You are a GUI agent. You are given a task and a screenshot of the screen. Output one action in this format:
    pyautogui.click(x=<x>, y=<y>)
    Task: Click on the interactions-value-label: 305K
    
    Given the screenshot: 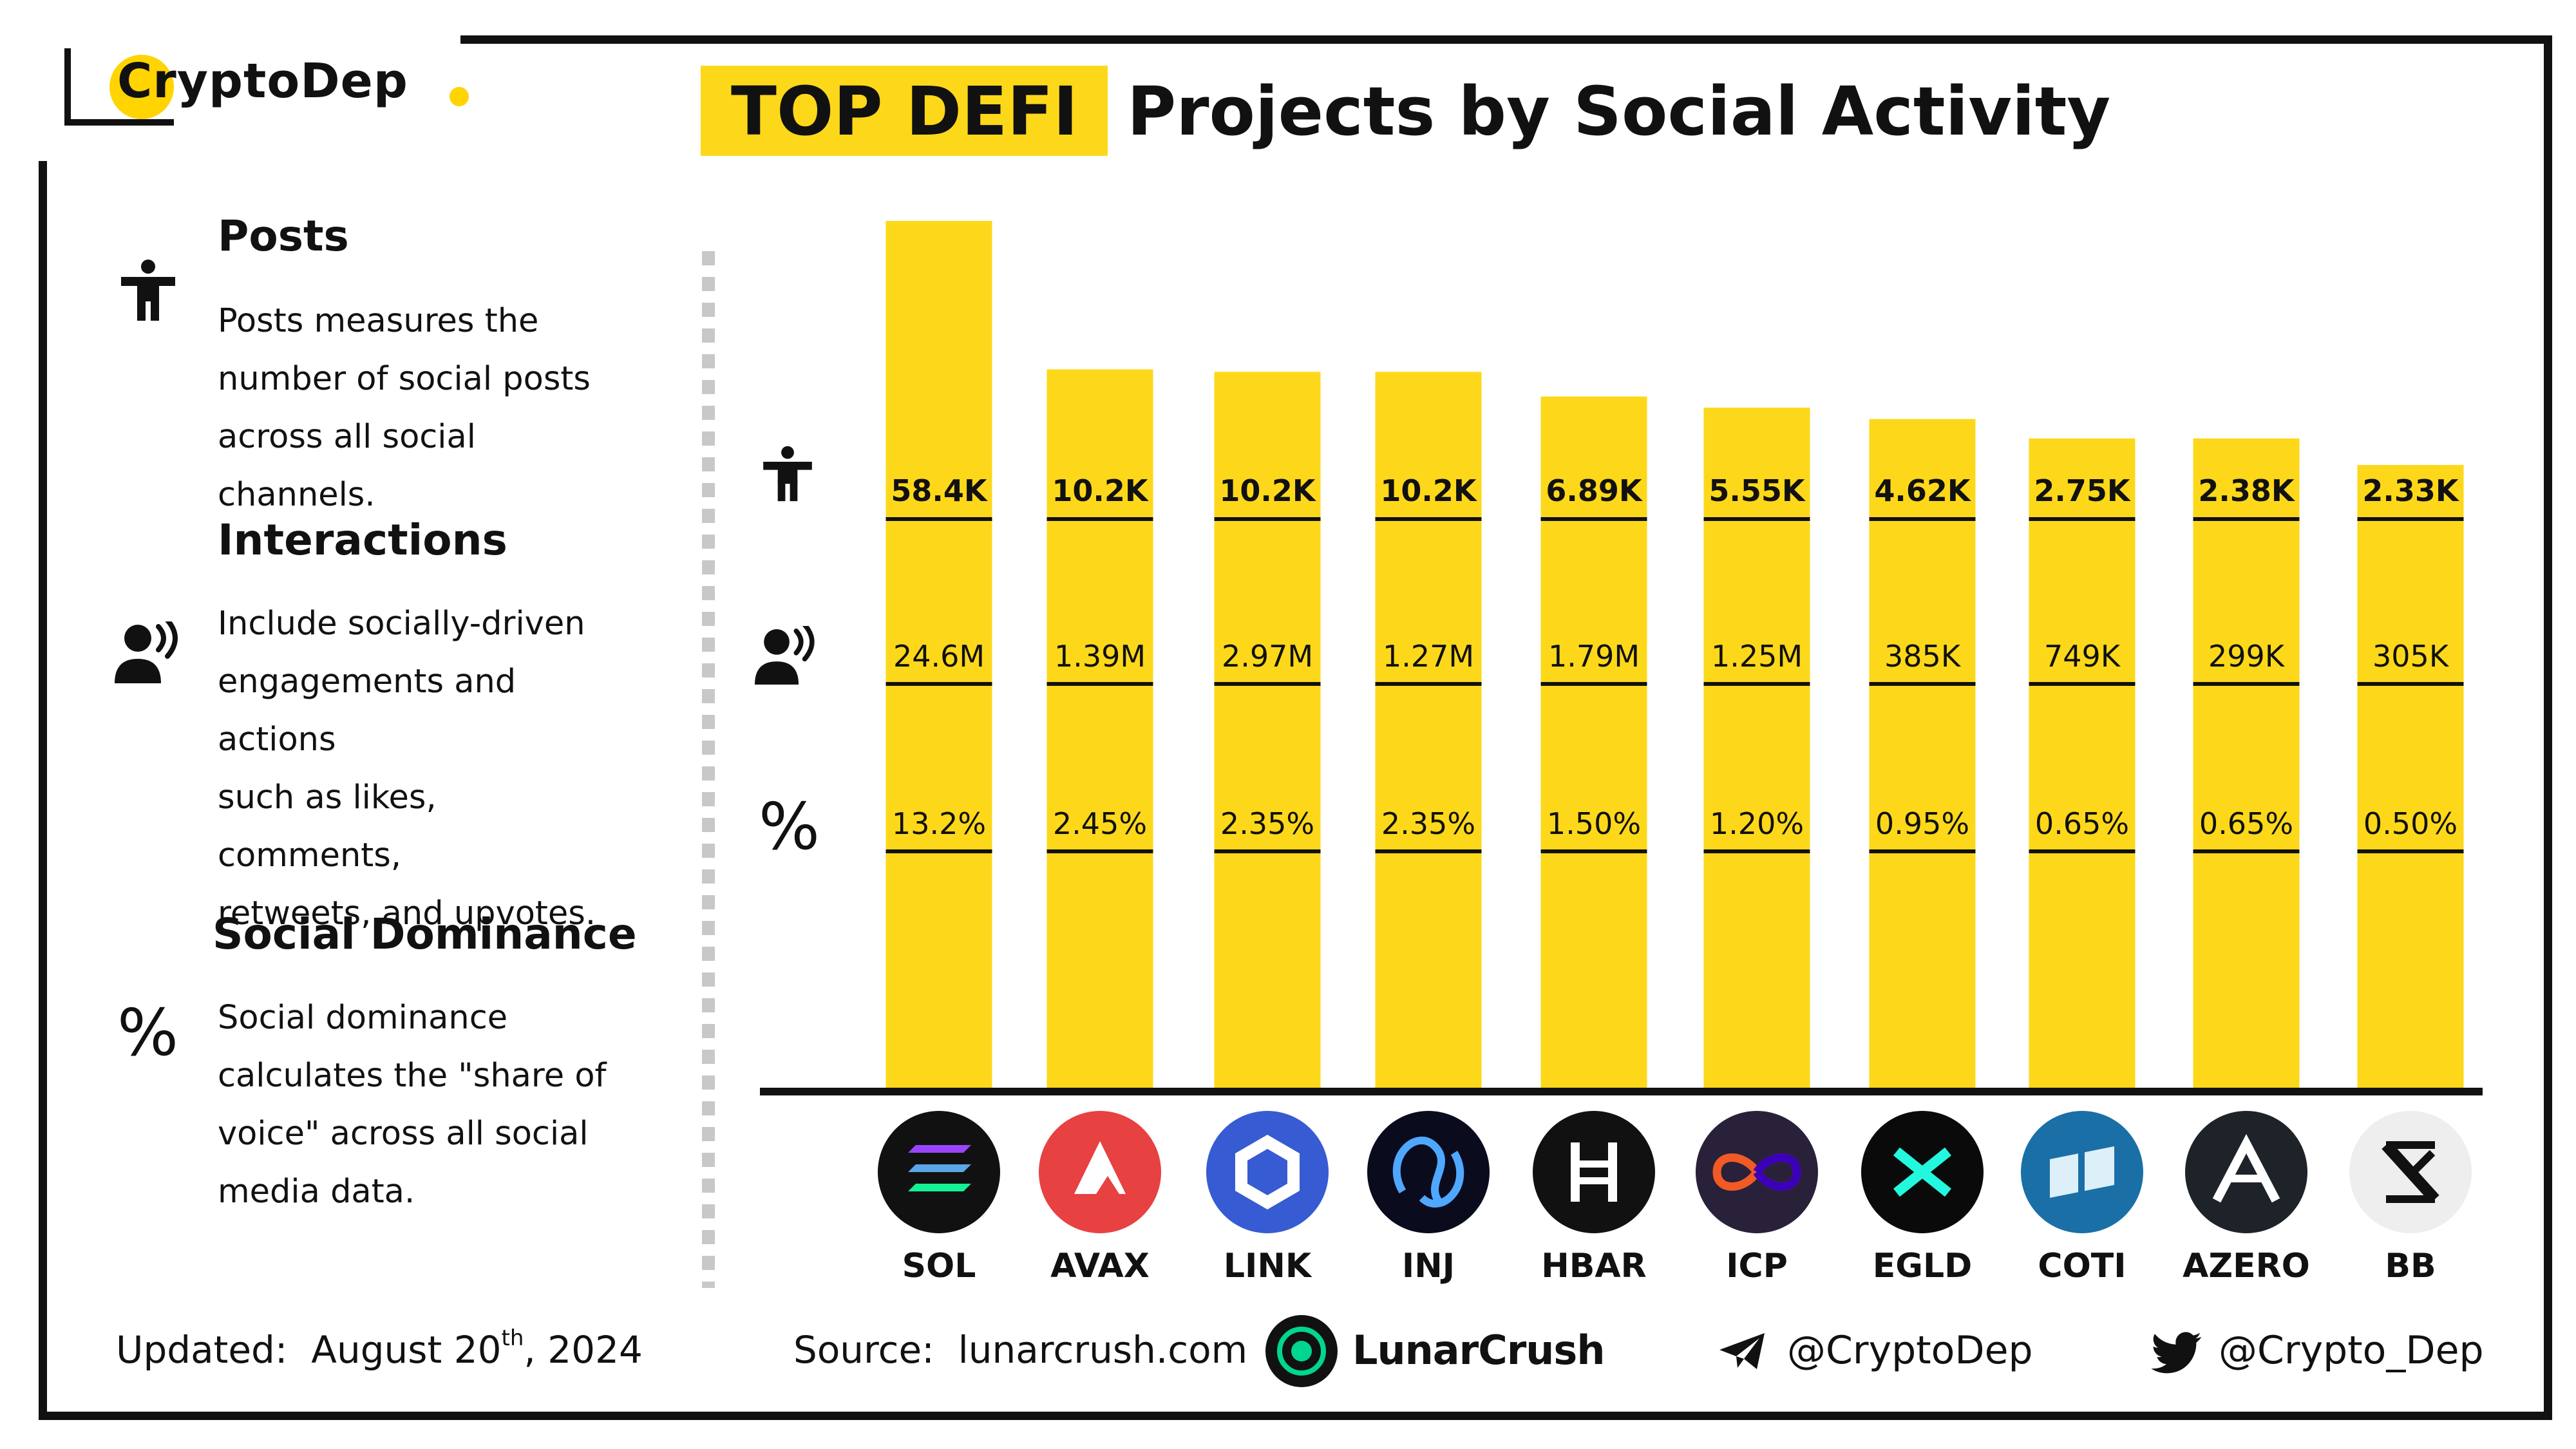 What is the action you would take?
    pyautogui.click(x=2411, y=656)
    